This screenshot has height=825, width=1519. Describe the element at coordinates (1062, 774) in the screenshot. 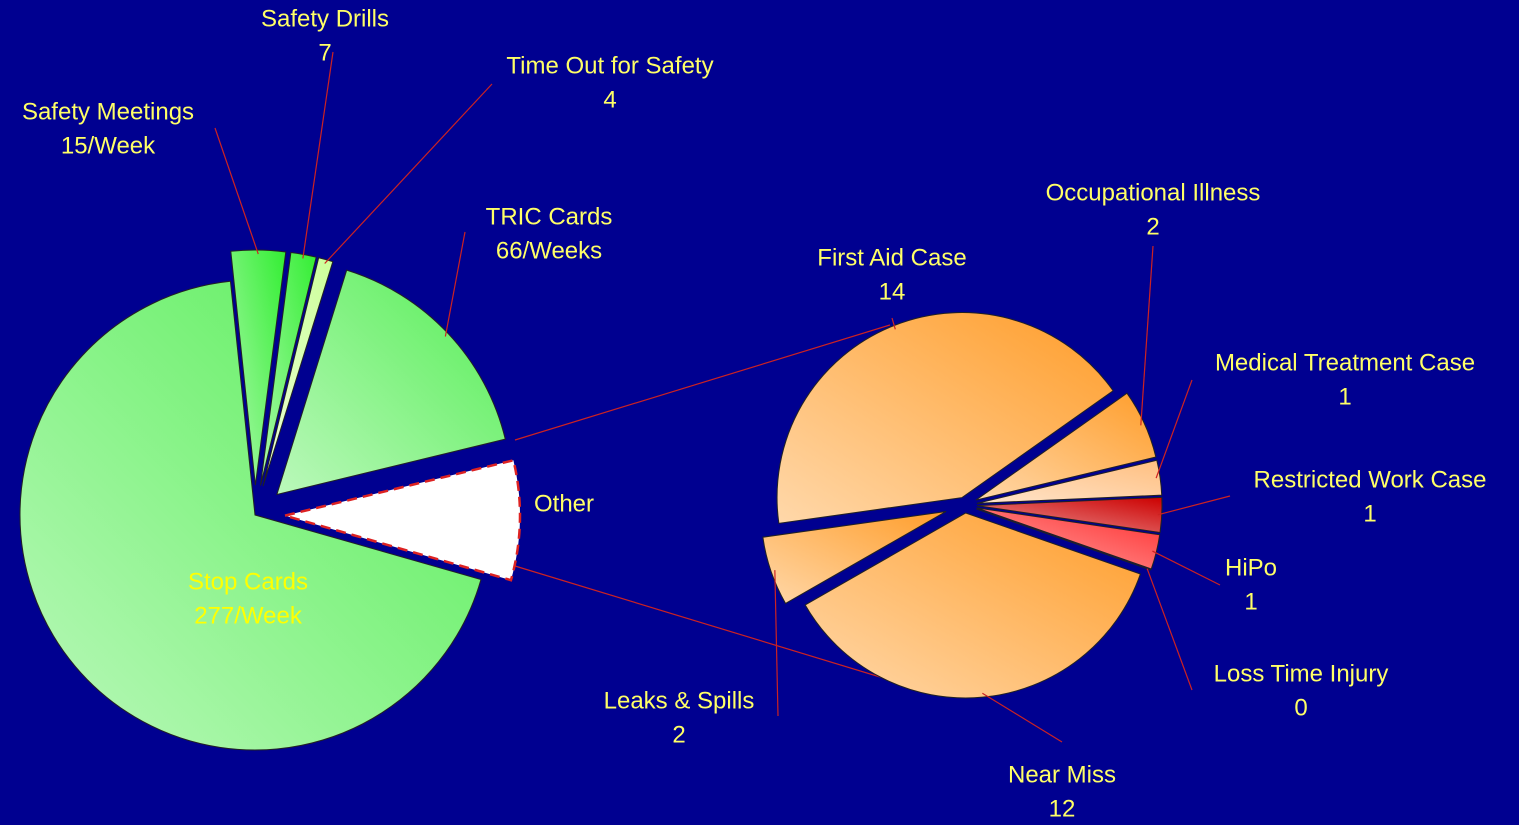

I see `slice-label: Near Miss` at that location.